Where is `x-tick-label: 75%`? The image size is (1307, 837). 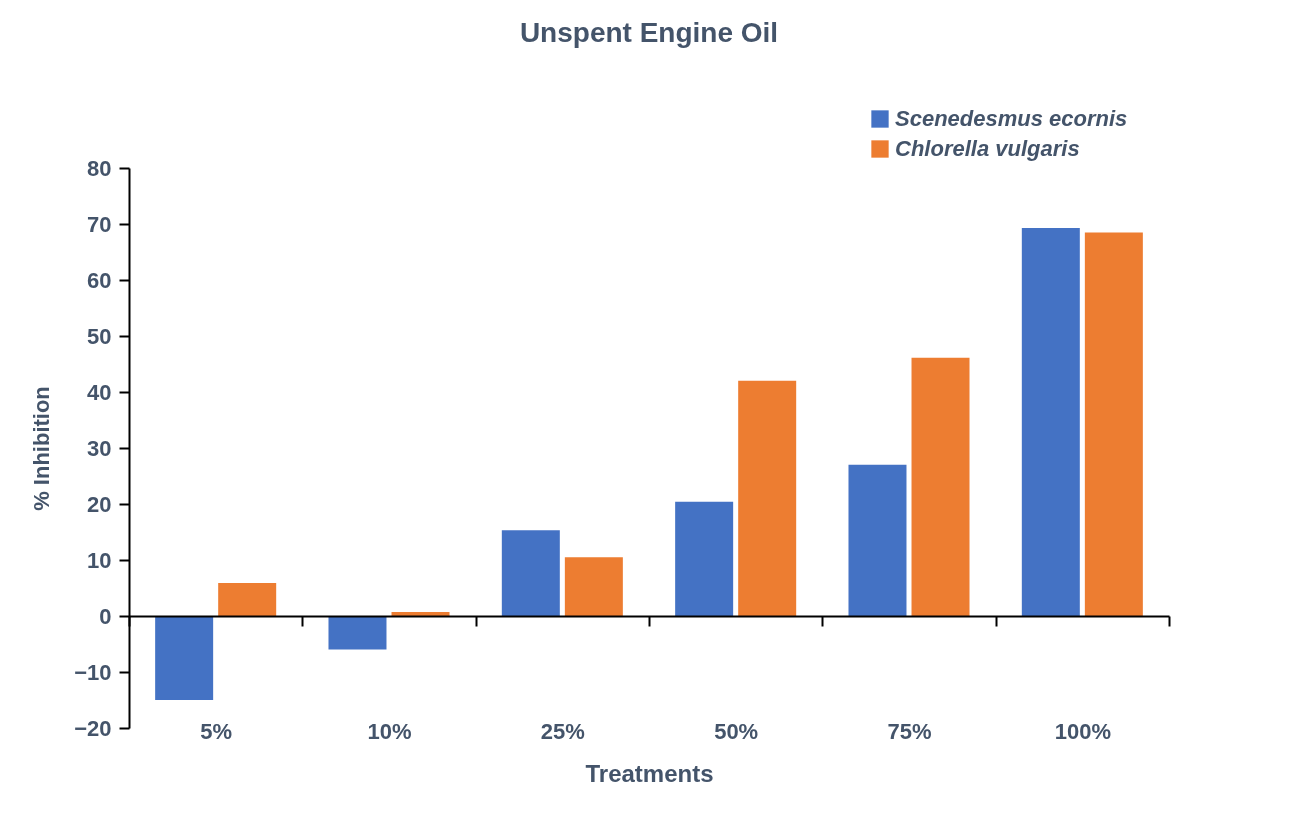 x-tick-label: 75% is located at coordinates (909, 731).